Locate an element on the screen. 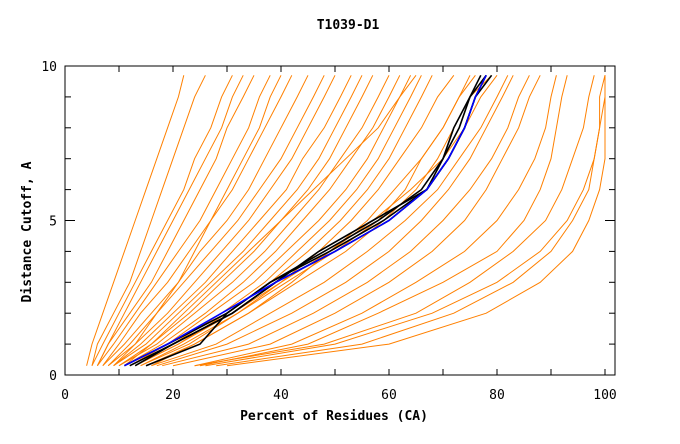 The height and width of the screenshot is (444, 680). x-tick-label: 20 is located at coordinates (173, 395).